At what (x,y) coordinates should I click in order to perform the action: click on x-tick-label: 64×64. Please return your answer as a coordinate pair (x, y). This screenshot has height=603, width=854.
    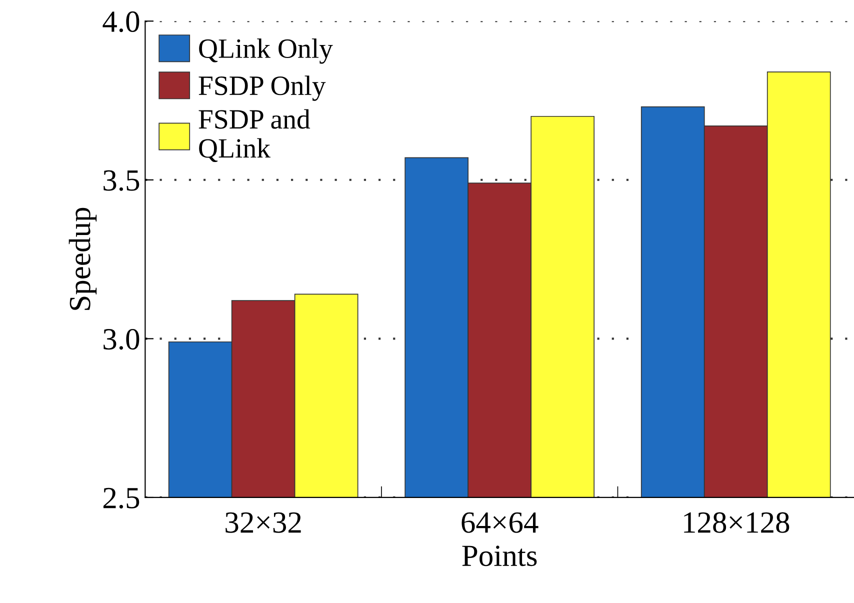
    Looking at the image, I should click on (500, 522).